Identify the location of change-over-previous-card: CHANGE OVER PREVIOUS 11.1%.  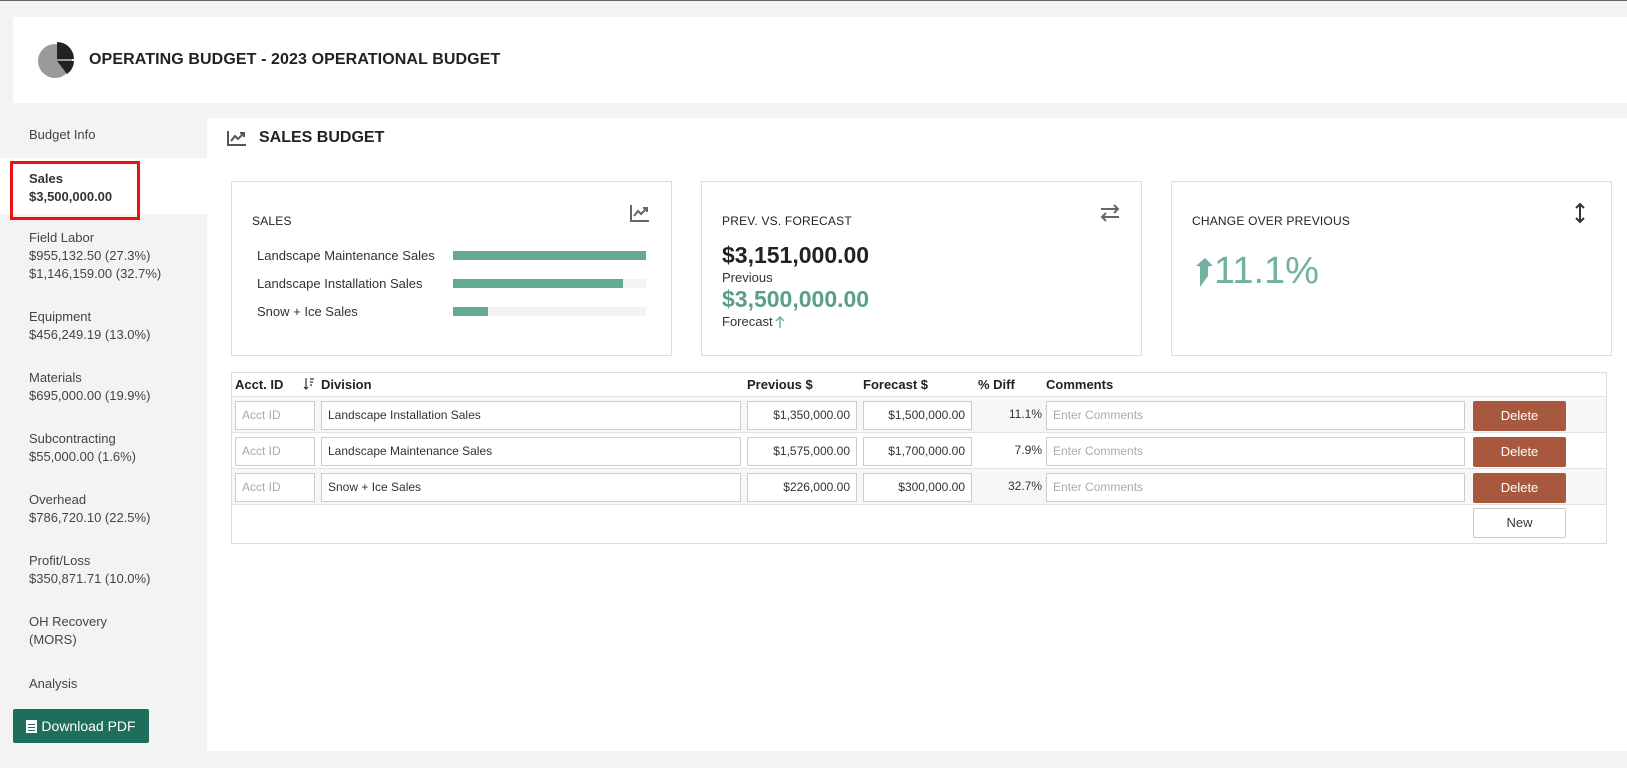
(1391, 268).